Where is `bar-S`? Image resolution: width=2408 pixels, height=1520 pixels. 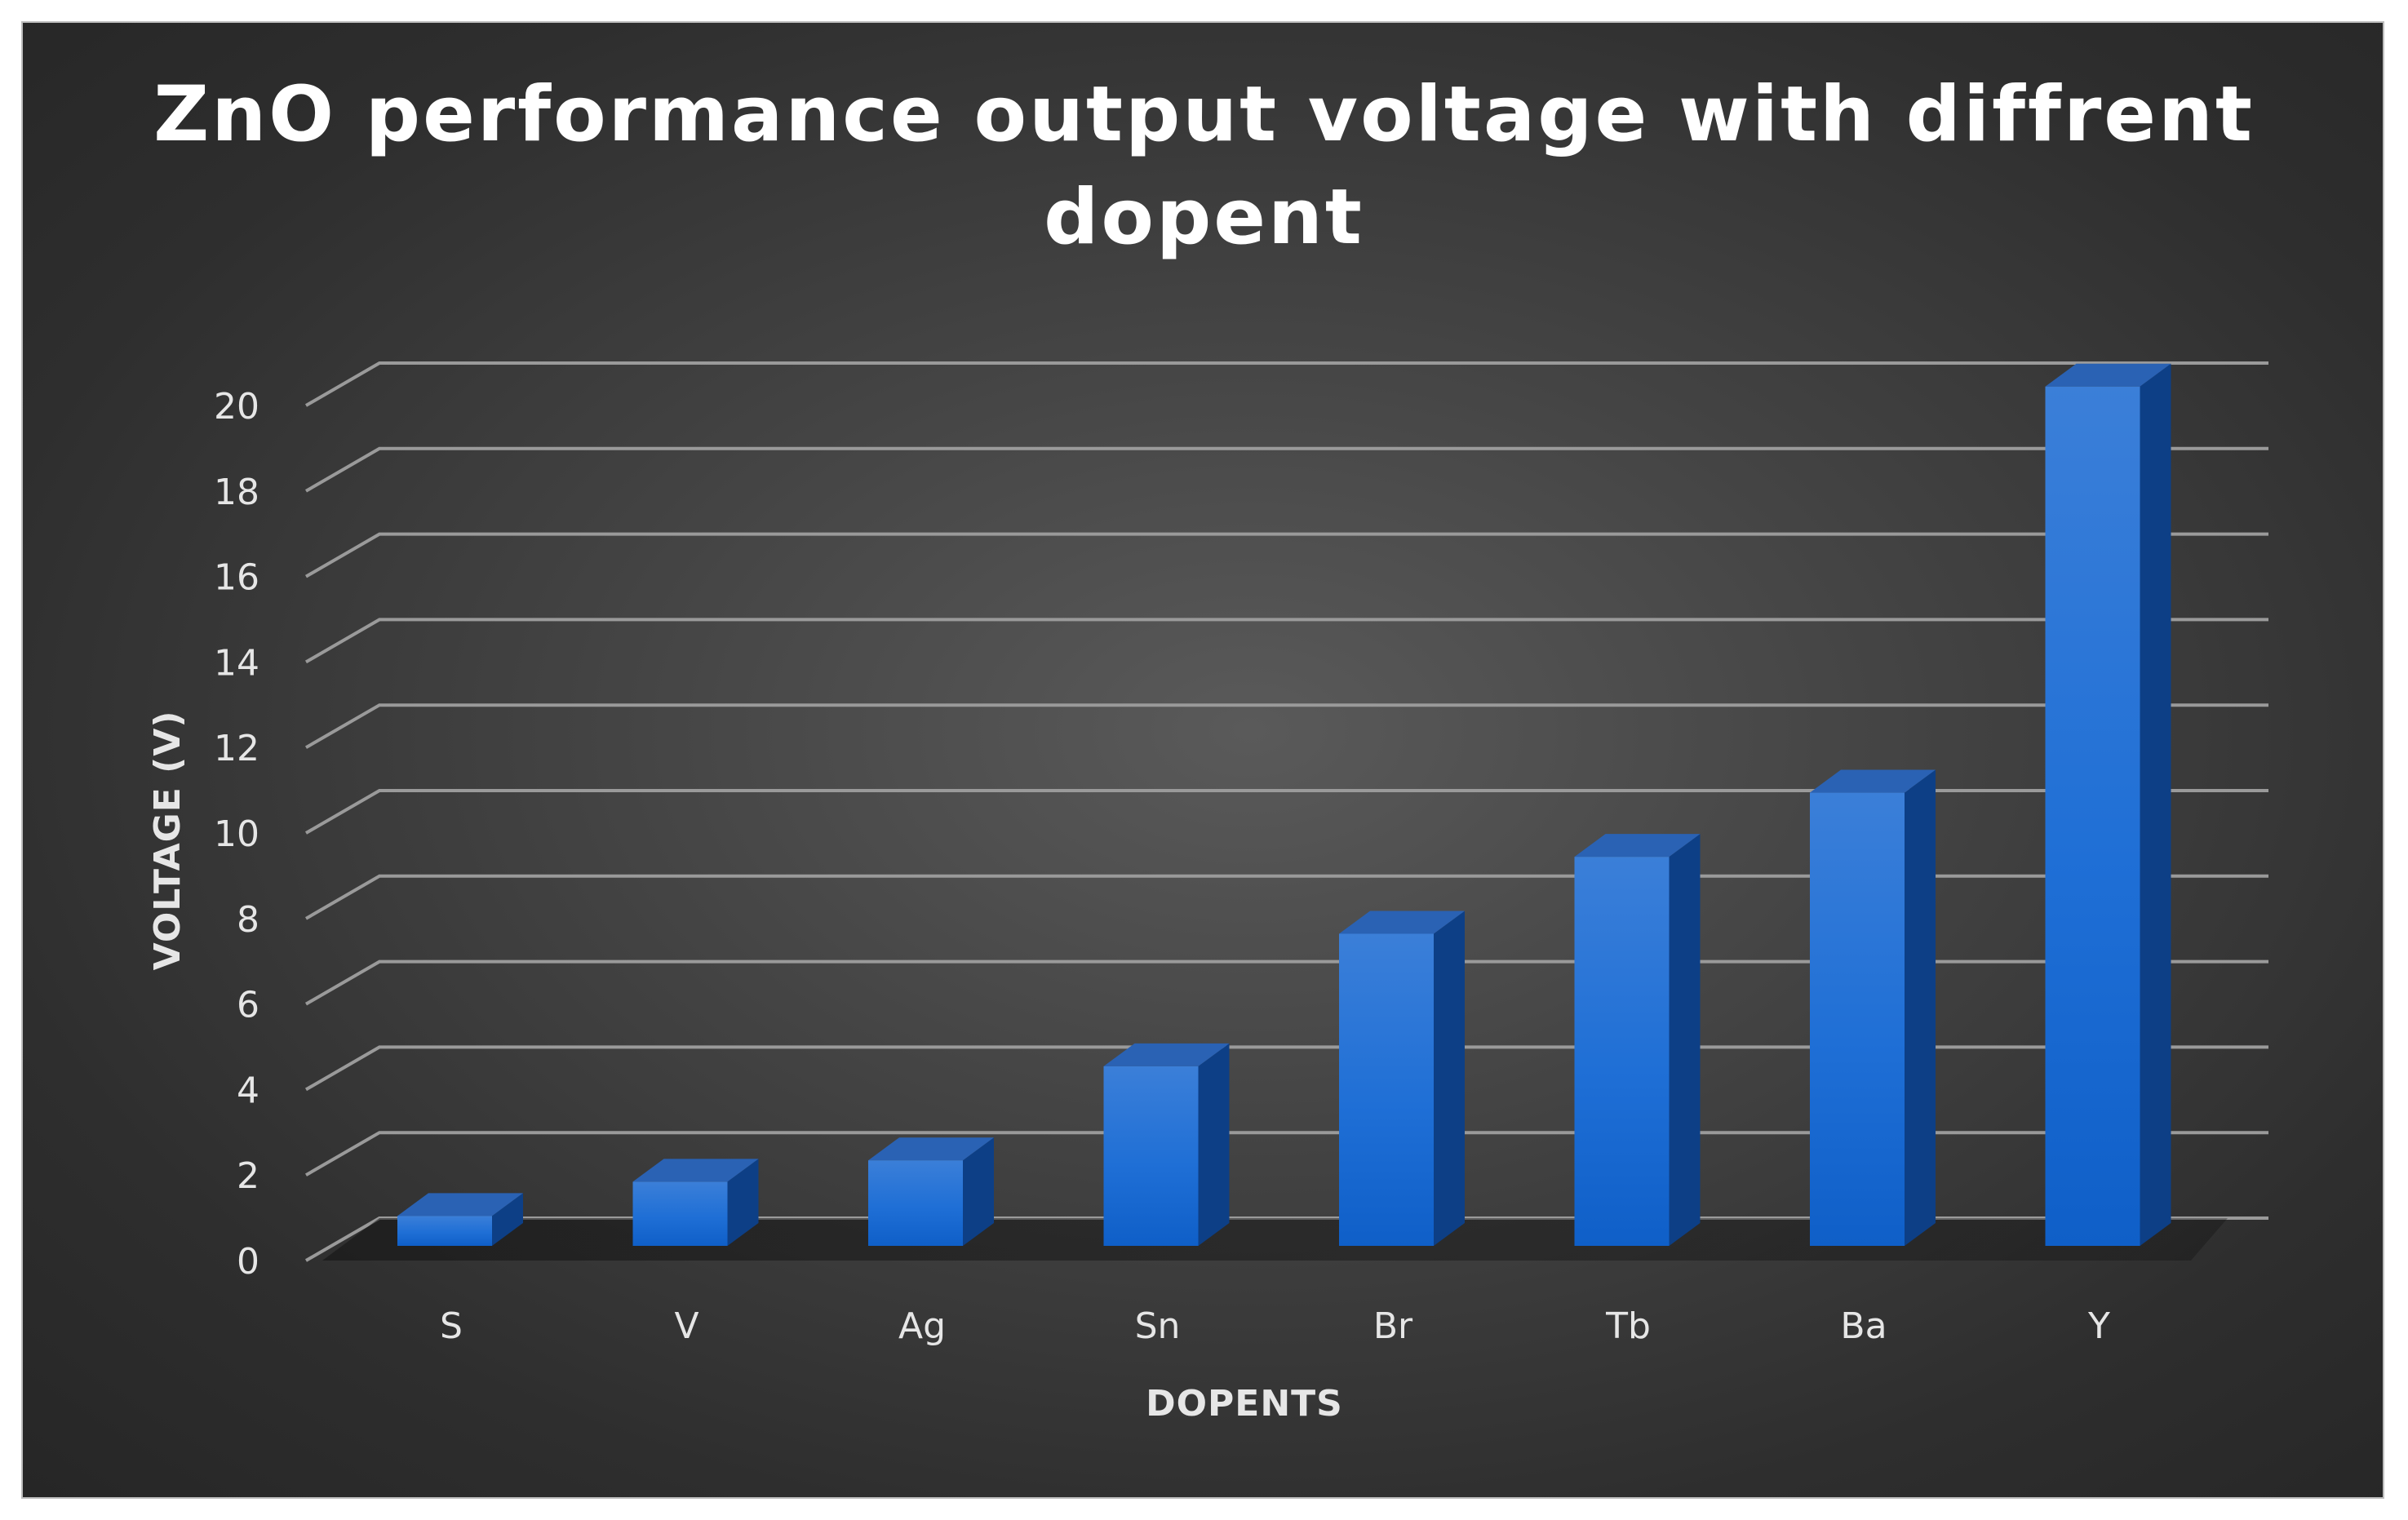 bar-S is located at coordinates (460, 1219).